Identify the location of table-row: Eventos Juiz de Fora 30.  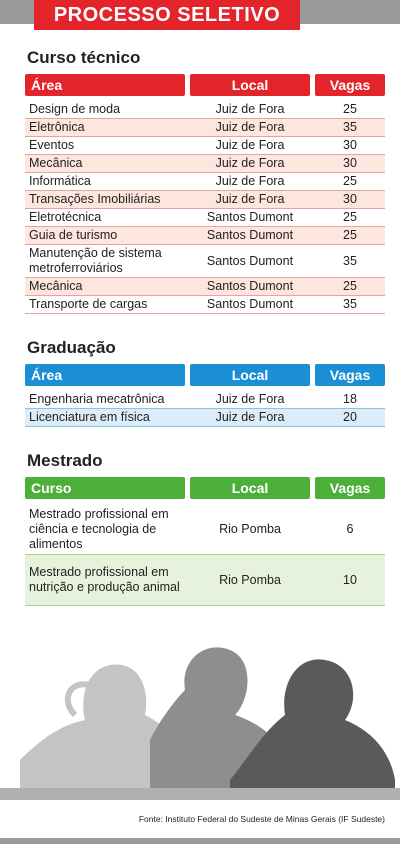
(205, 146).